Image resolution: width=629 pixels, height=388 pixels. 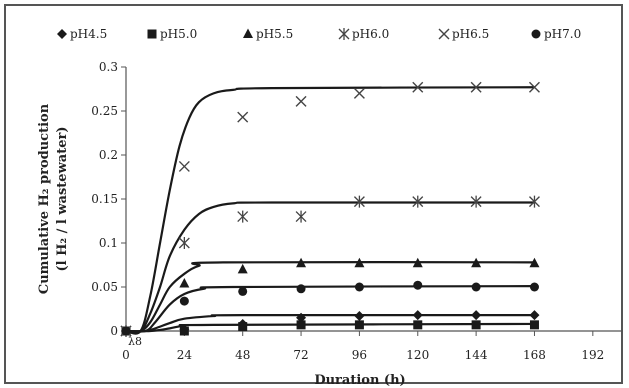 I want to click on legend-label: pH5.0, so click(x=178, y=34).